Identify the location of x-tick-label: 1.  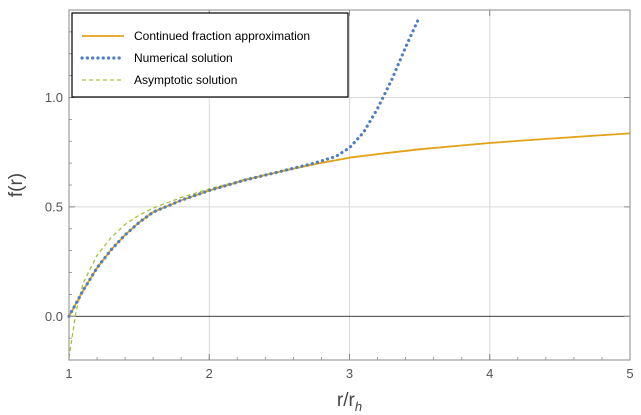
(68, 373).